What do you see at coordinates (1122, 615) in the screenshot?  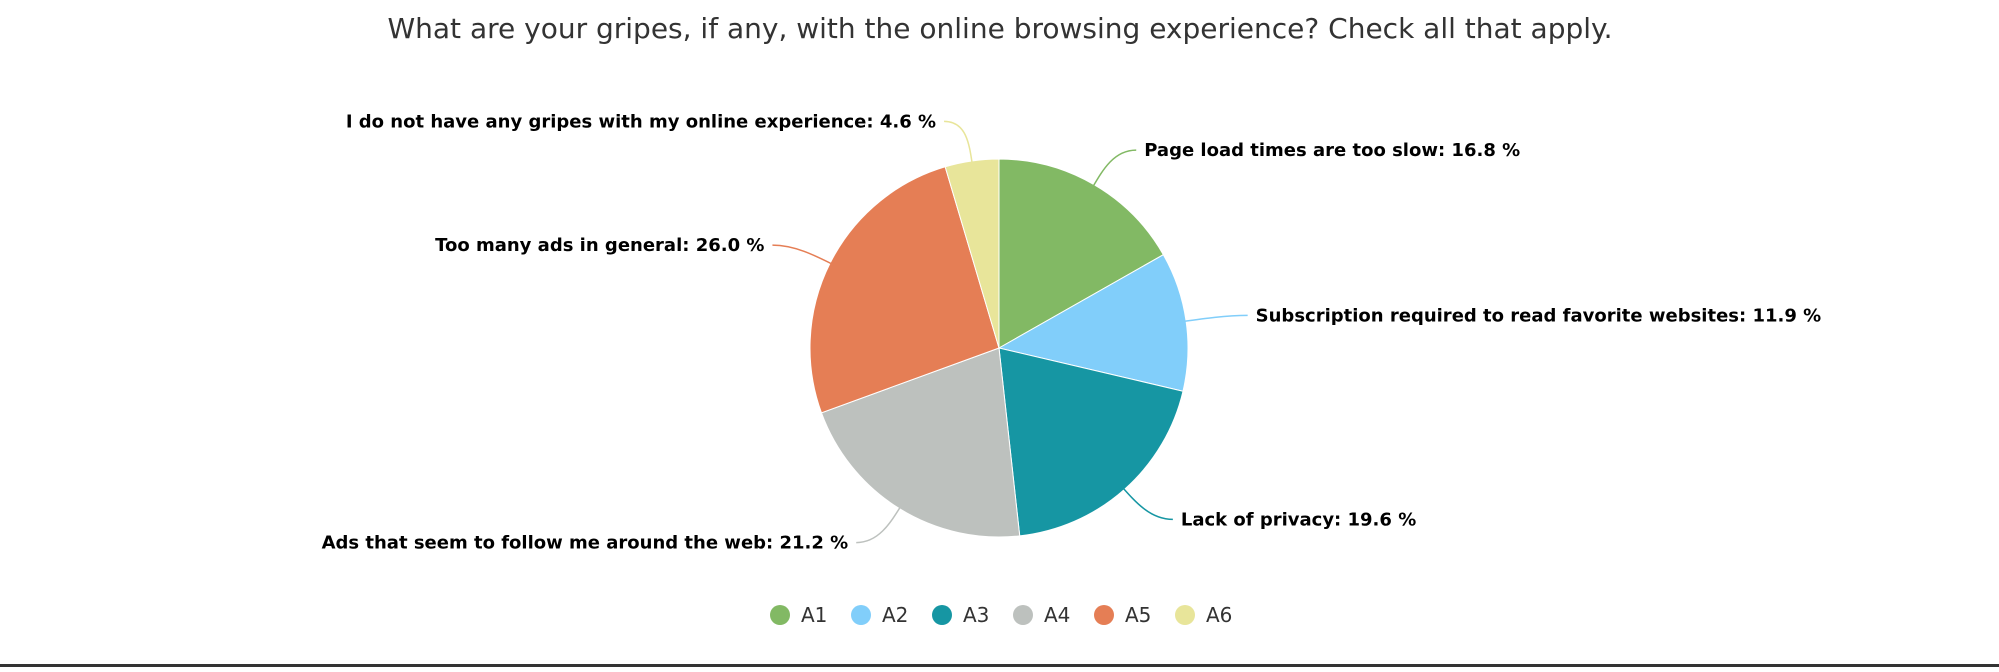 I see `legend-item-a5: A5` at bounding box center [1122, 615].